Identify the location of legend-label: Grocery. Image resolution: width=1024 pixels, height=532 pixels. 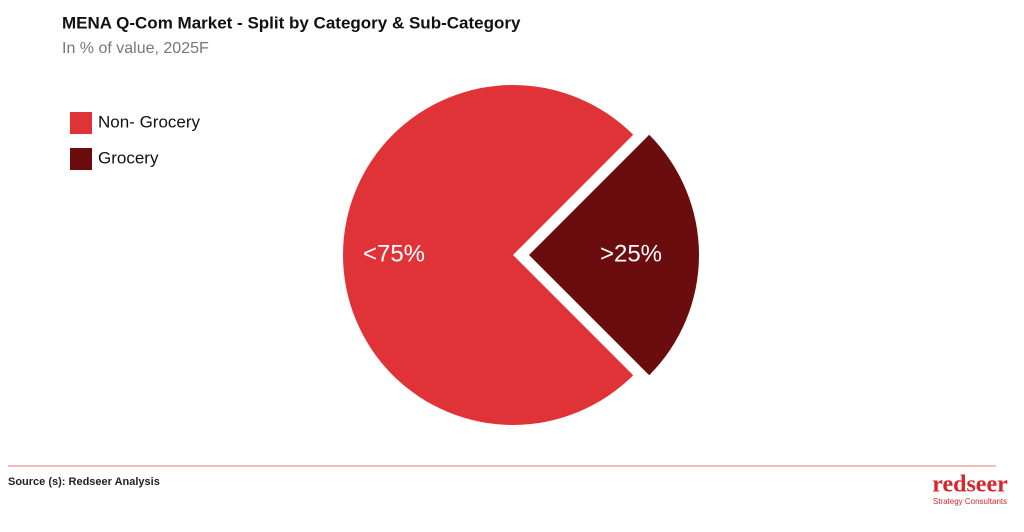
(128, 157).